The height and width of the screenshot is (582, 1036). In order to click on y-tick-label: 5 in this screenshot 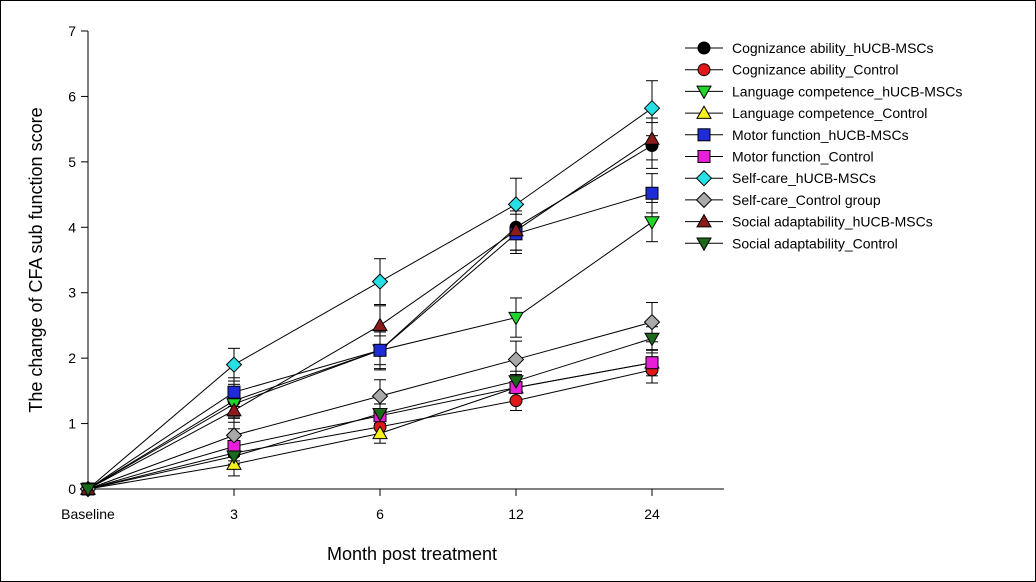, I will do `click(72, 162)`.